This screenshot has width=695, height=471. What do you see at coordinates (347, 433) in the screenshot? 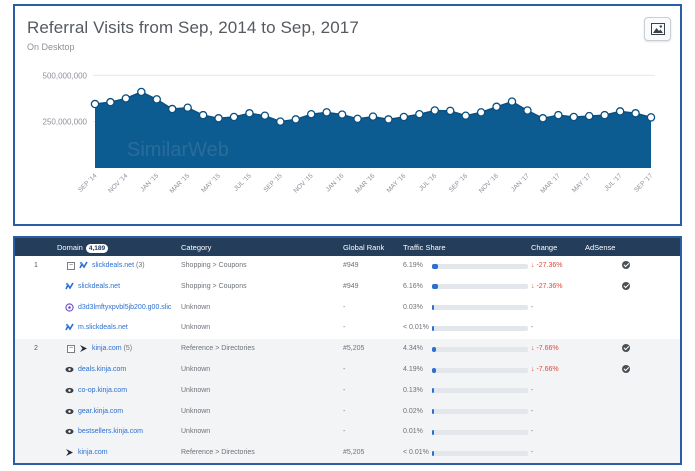
I see `table-row: bestsellers.kinja.com Unknown - 0.01% -` at bounding box center [347, 433].